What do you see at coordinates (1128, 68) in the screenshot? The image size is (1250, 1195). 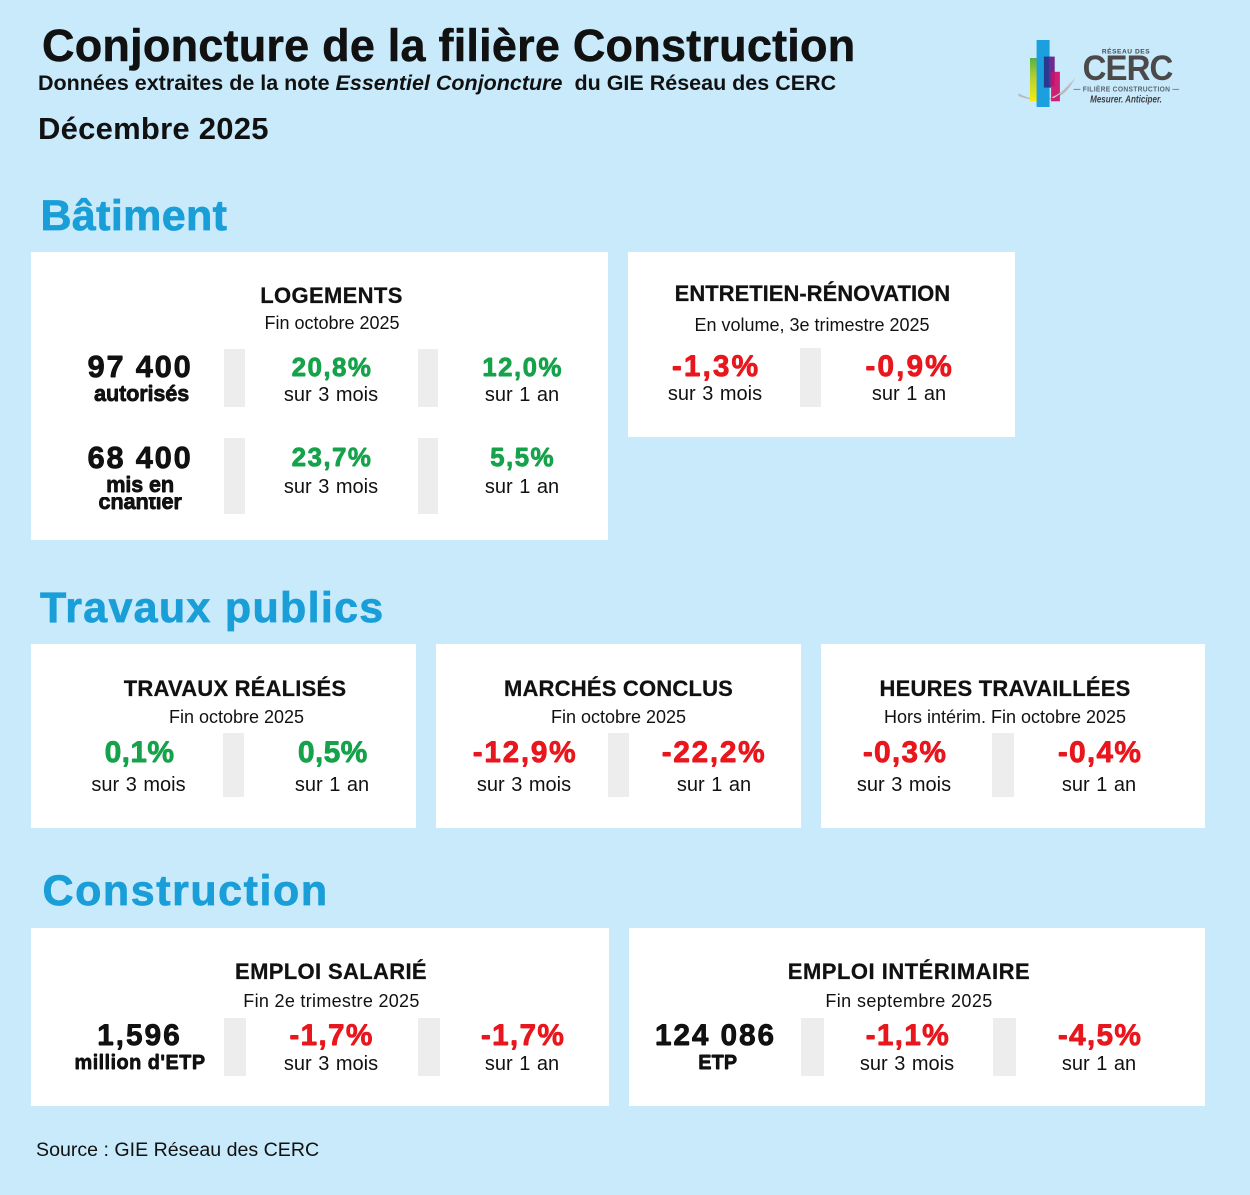 I see `svg-text: CERC` at bounding box center [1128, 68].